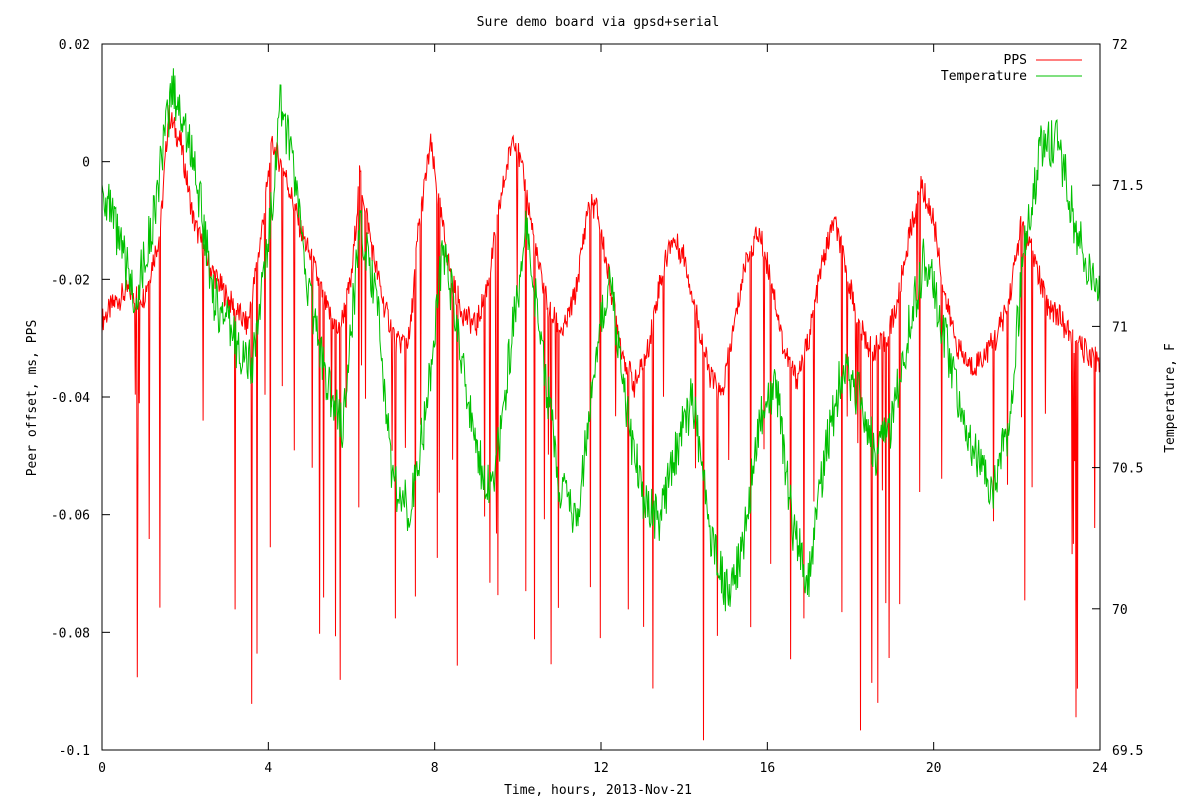 This screenshot has height=800, width=1200. Describe the element at coordinates (601, 768) in the screenshot. I see `x-tick-label: 12` at that location.